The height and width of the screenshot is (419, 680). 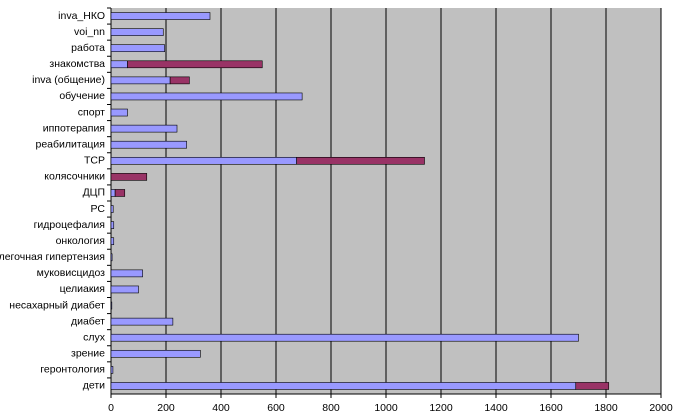 What do you see at coordinates (82, 96) in the screenshot?
I see `y-tick-label: обучение` at bounding box center [82, 96].